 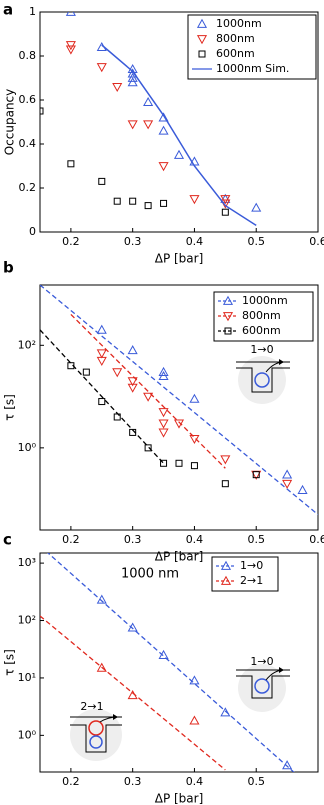 I want to click on y-tick-label: 0, so click(x=32, y=231).